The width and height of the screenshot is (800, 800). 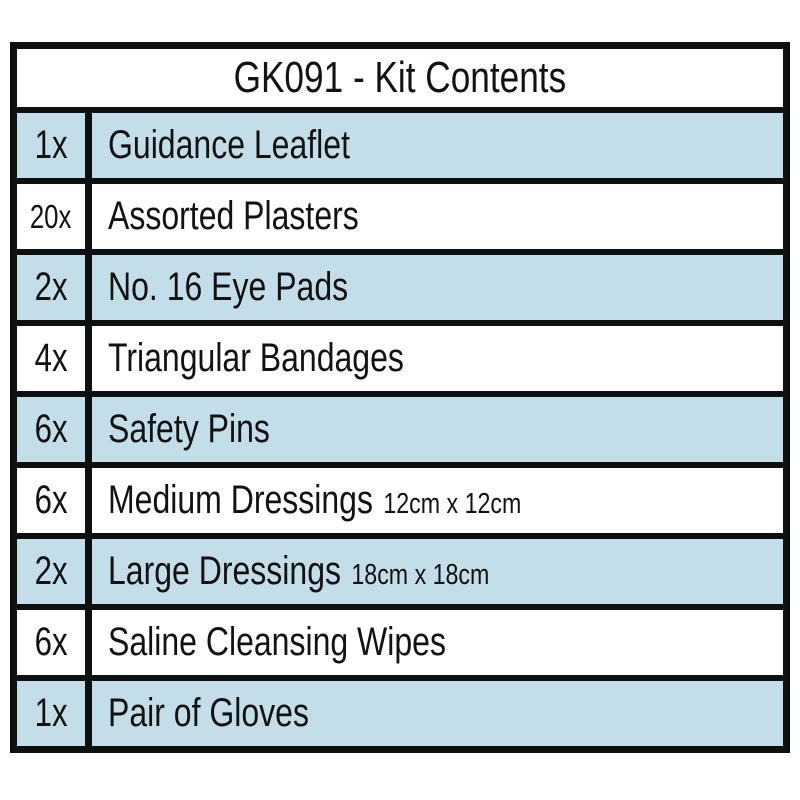 I want to click on item-name: Saline Cleansing Wipes, so click(x=277, y=642).